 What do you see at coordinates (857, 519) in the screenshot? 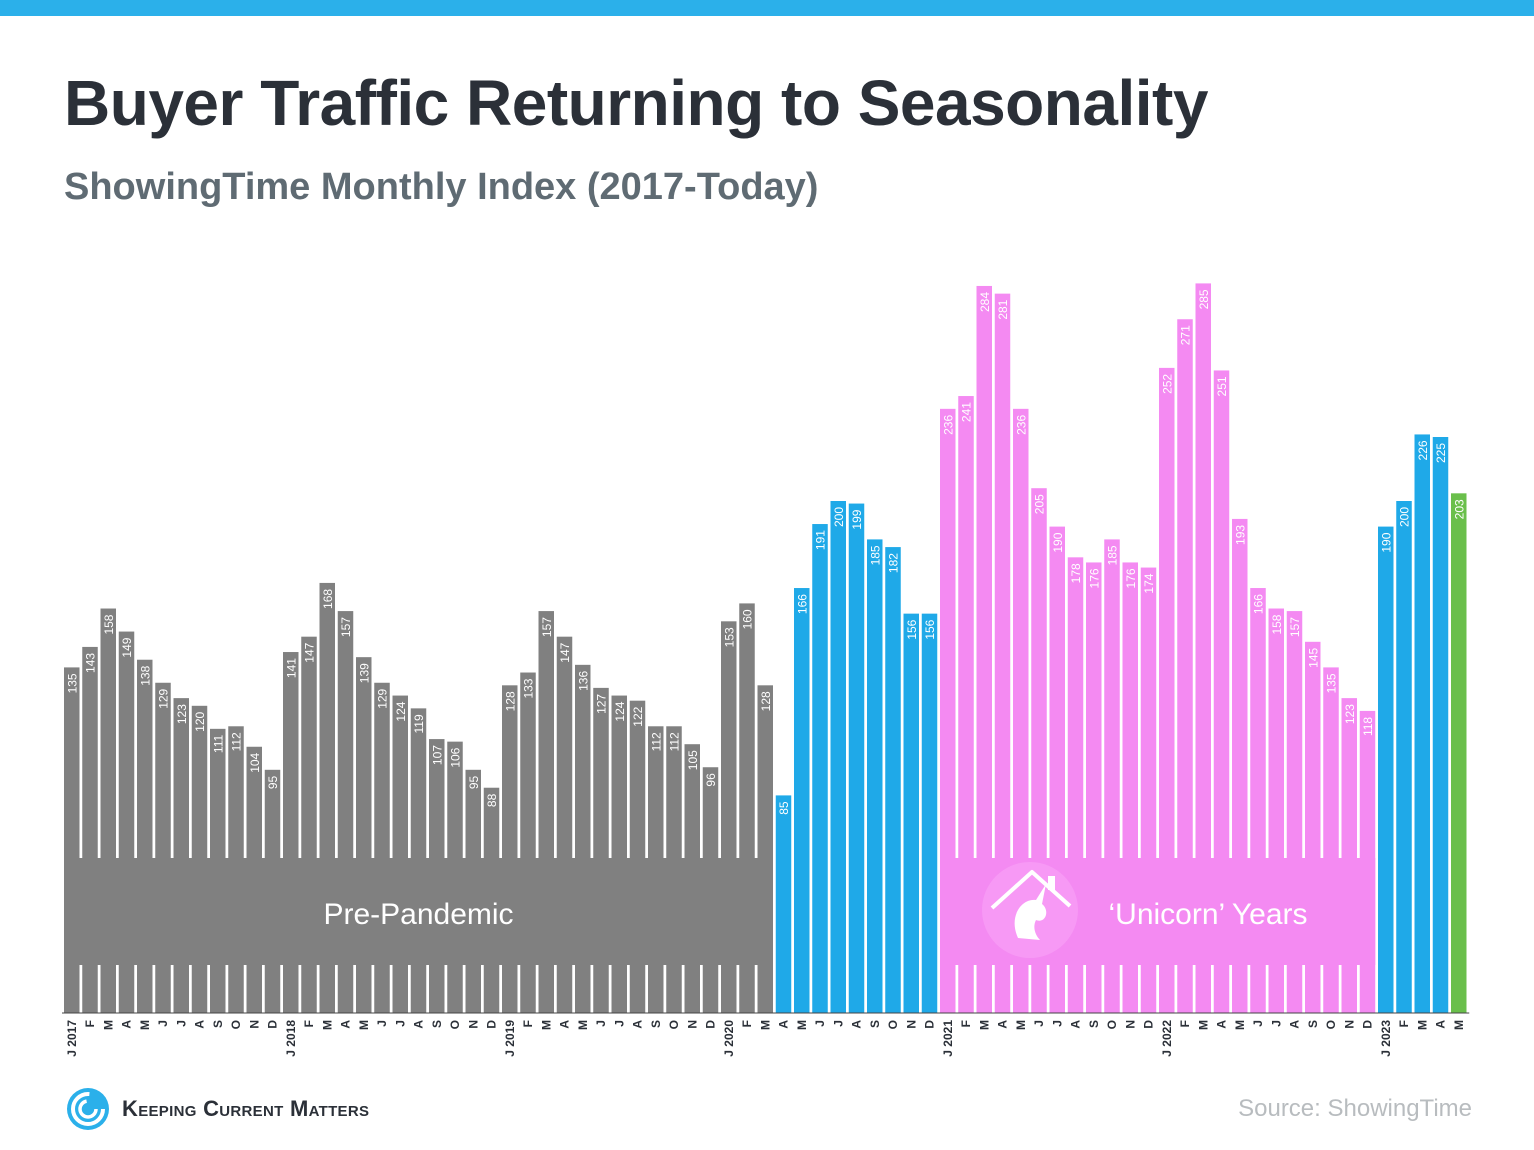
I see `value-label: 199` at bounding box center [857, 519].